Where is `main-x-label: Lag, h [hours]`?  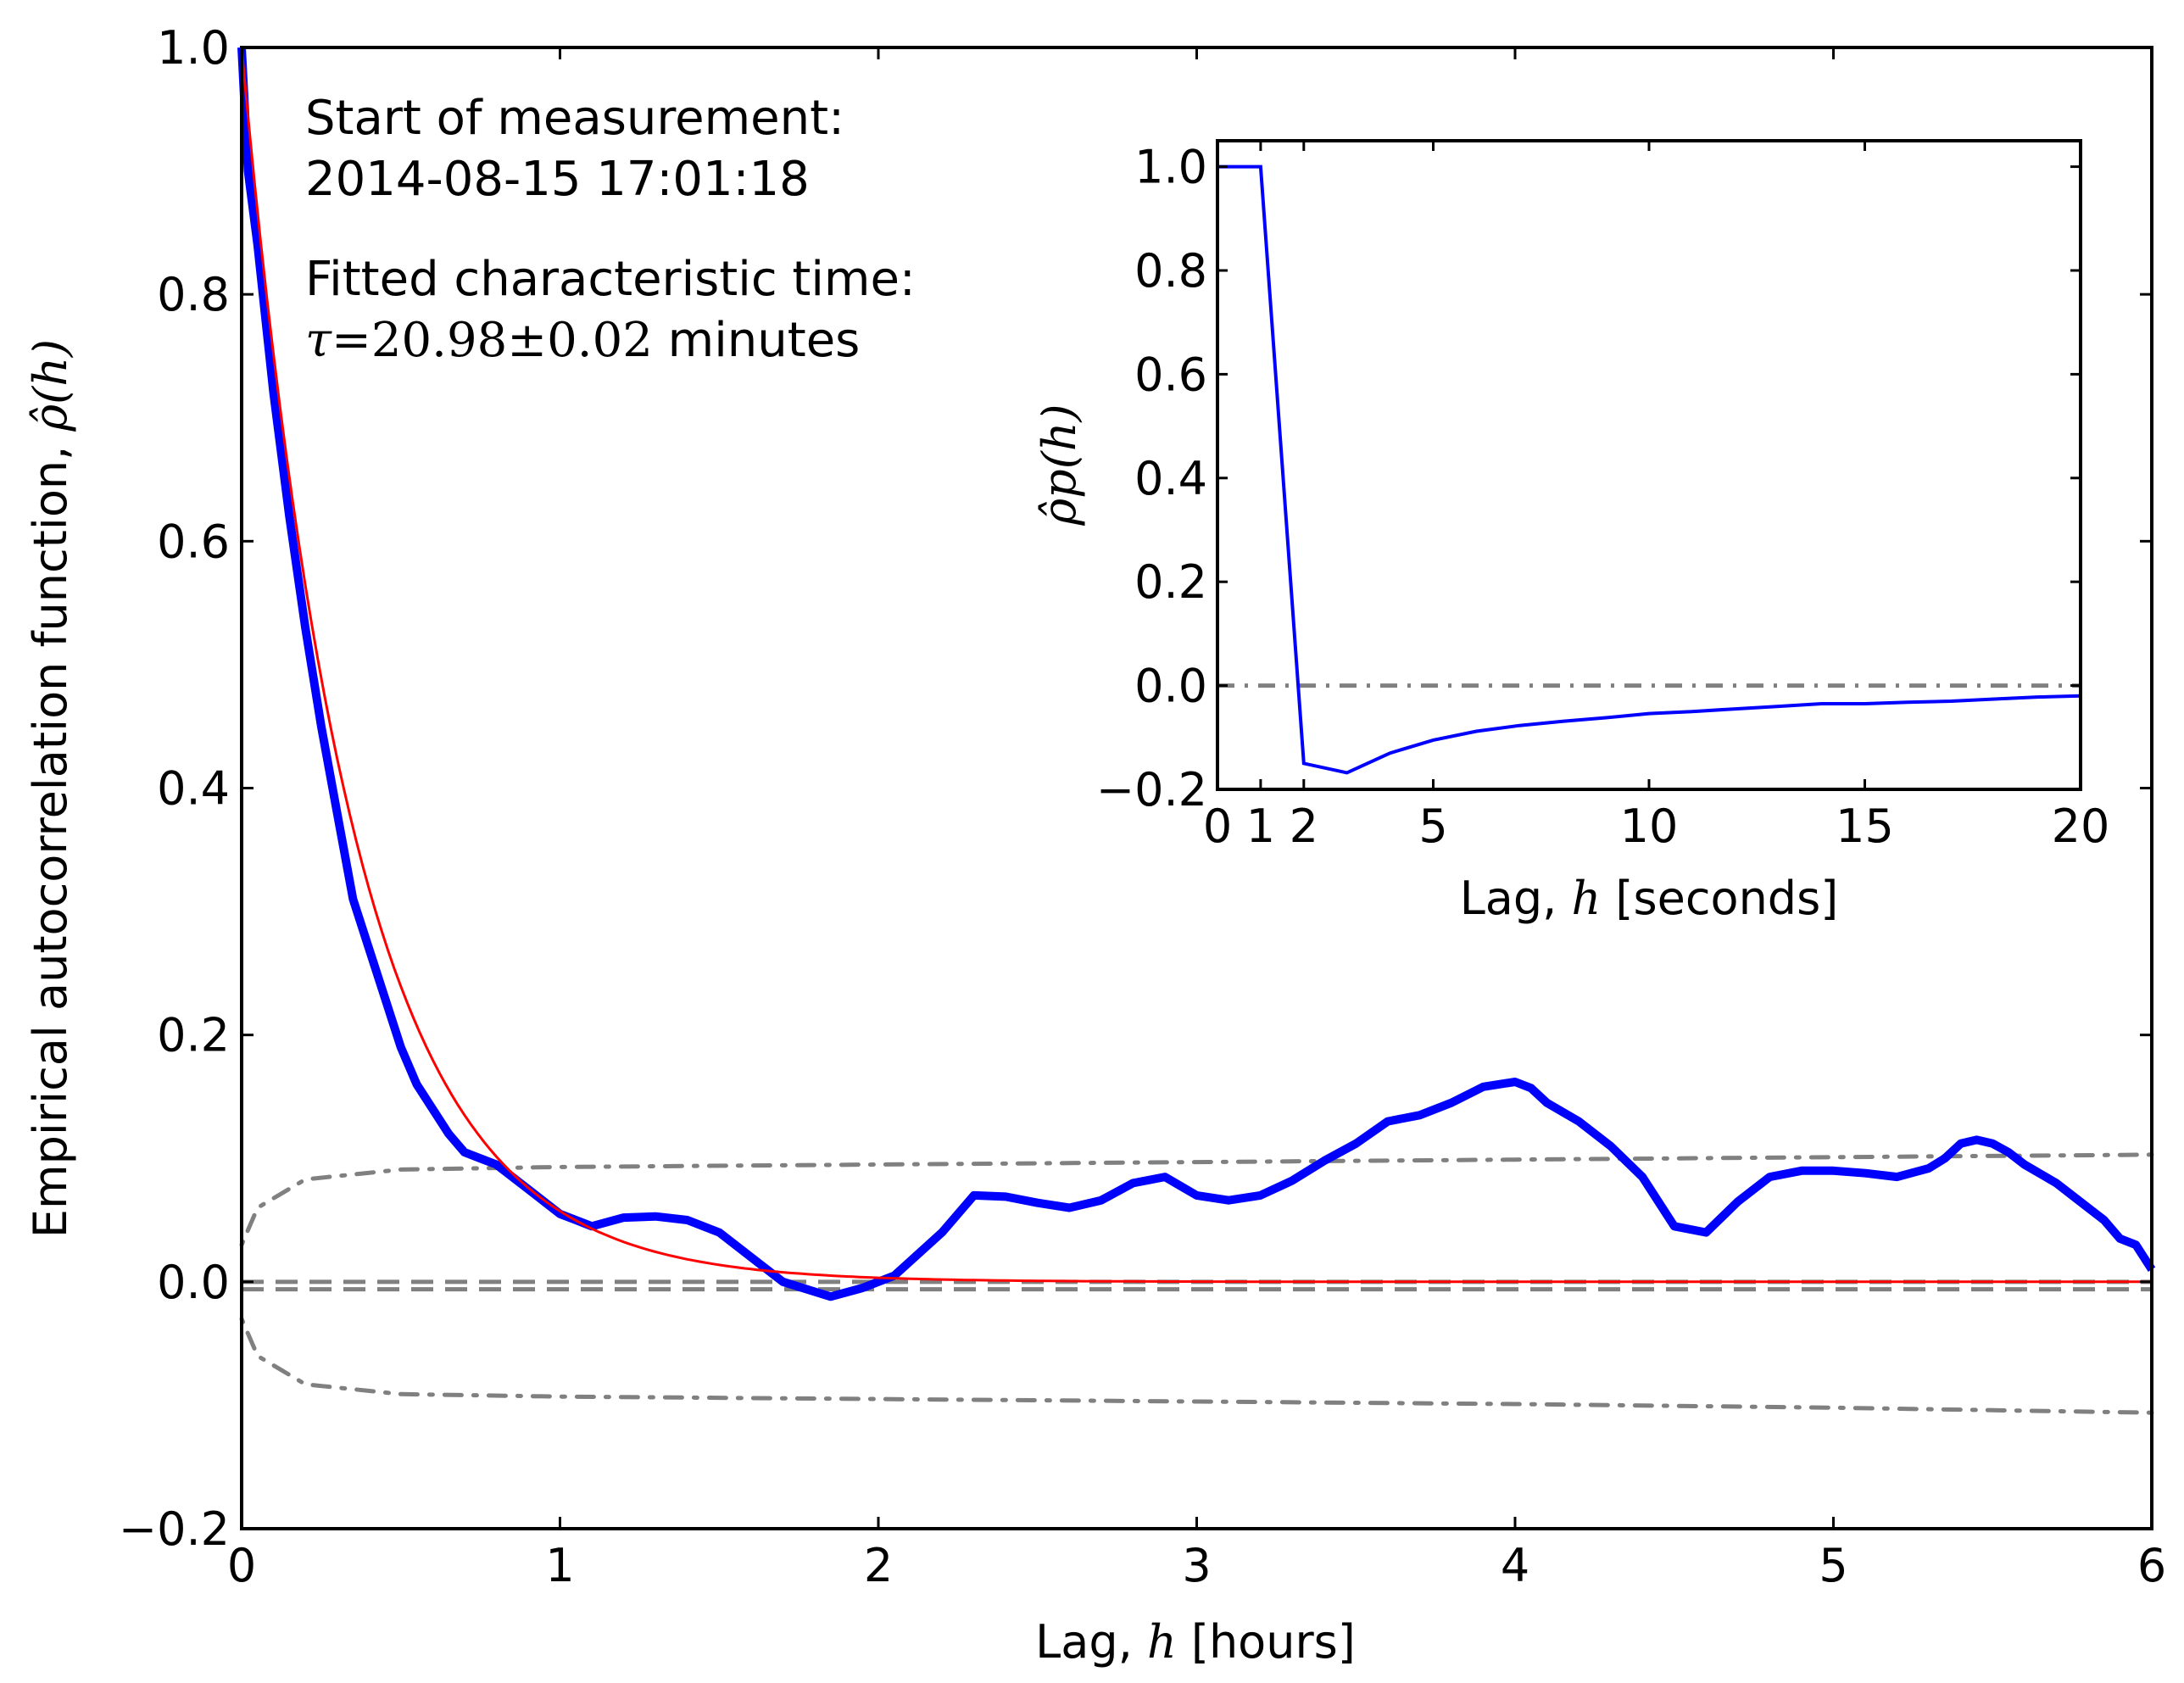
main-x-label: Lag, h [hours] is located at coordinates (1195, 1642).